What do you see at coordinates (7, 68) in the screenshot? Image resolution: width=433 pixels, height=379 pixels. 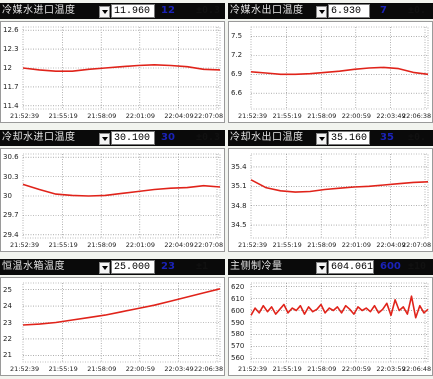 I see `y-tick-label: 12` at bounding box center [7, 68].